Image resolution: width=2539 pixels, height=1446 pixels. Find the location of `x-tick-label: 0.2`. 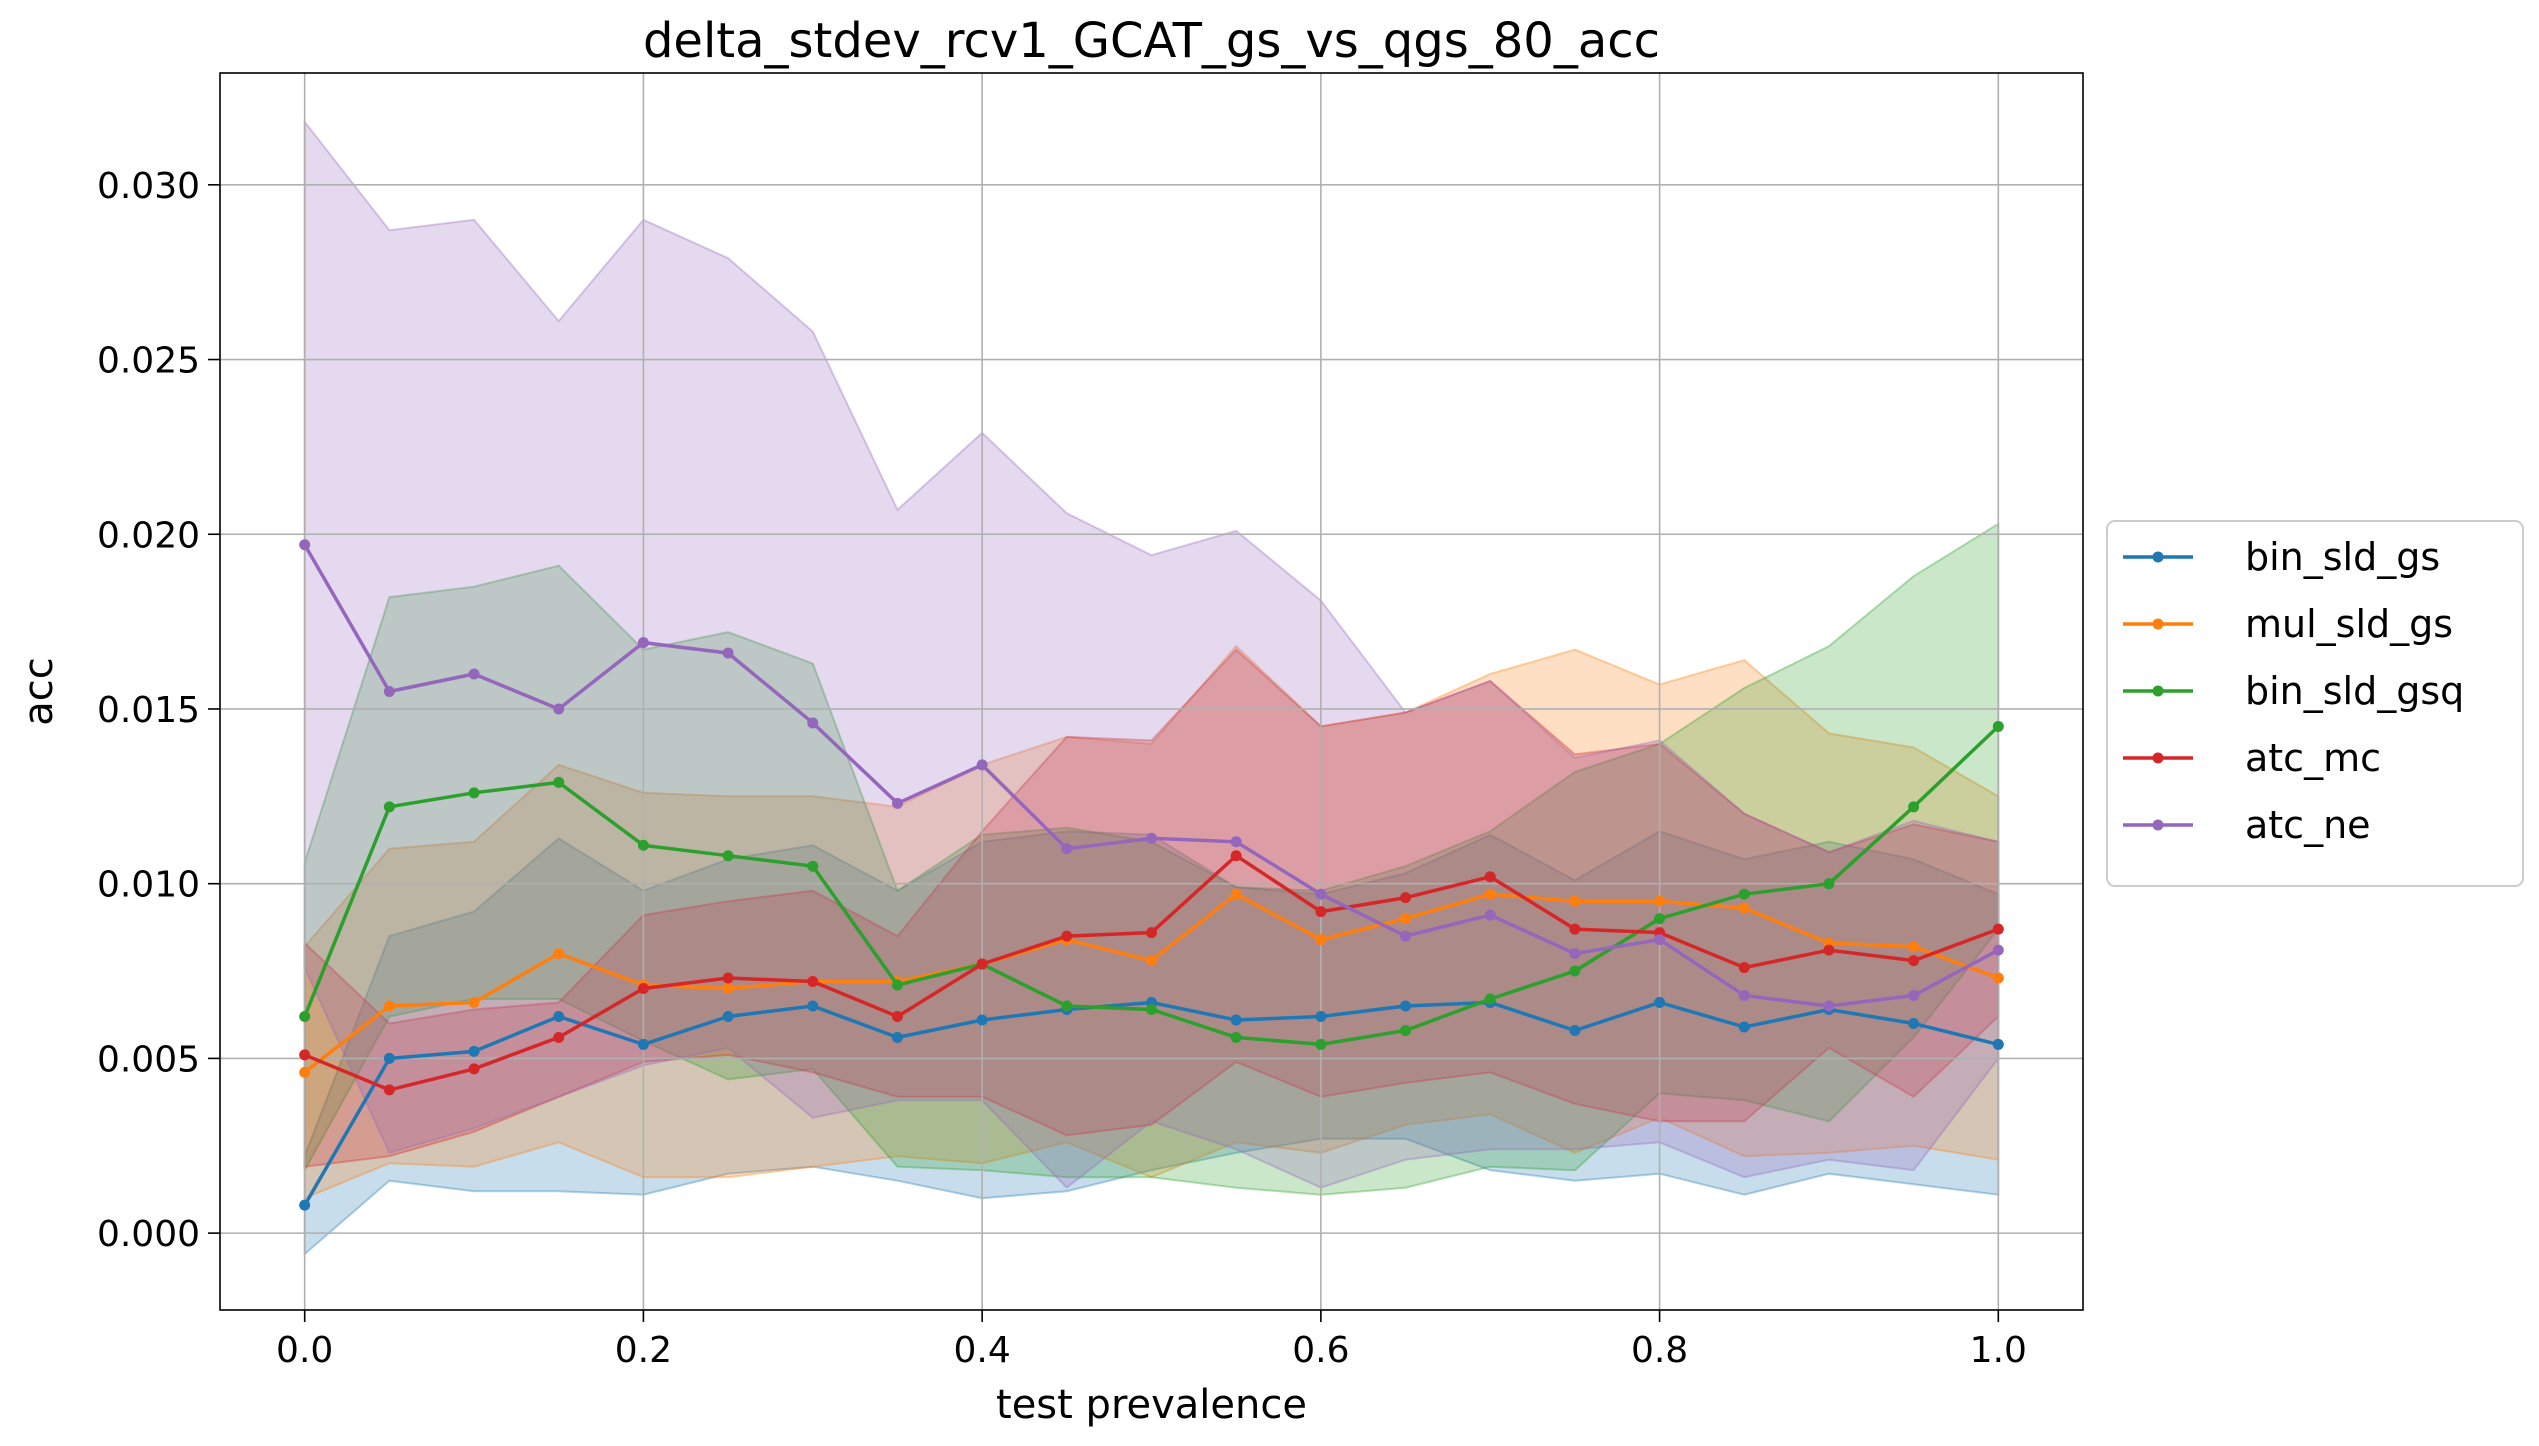

x-tick-label: 0.2 is located at coordinates (643, 1350).